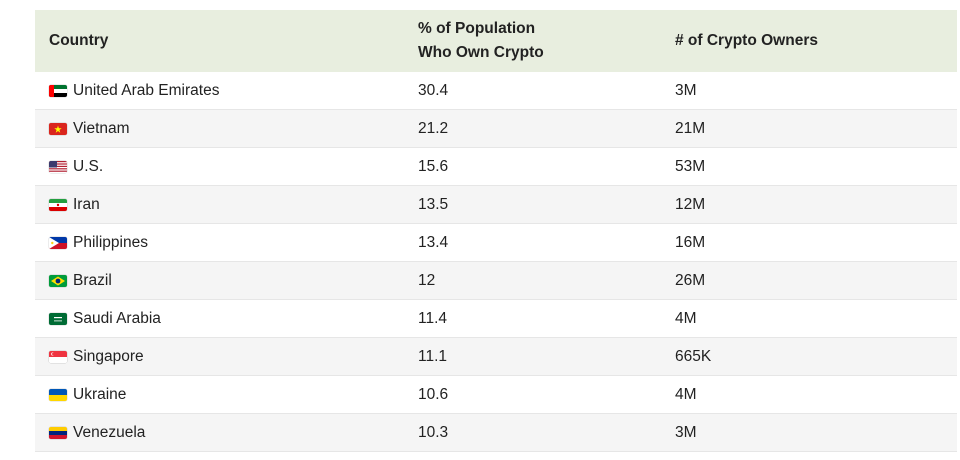  What do you see at coordinates (690, 166) in the screenshot?
I see `owners-cell: 53M` at bounding box center [690, 166].